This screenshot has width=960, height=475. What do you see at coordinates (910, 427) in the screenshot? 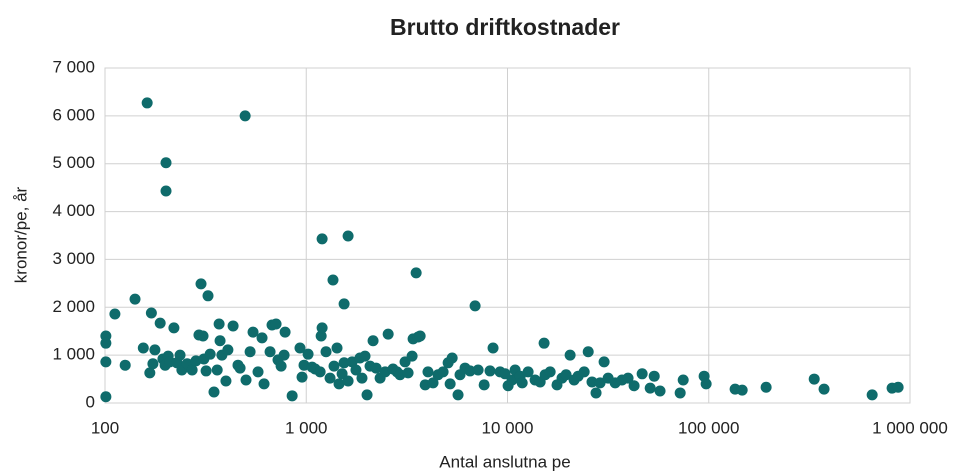
I see `x-tick-label: 1 000 000` at bounding box center [910, 427].